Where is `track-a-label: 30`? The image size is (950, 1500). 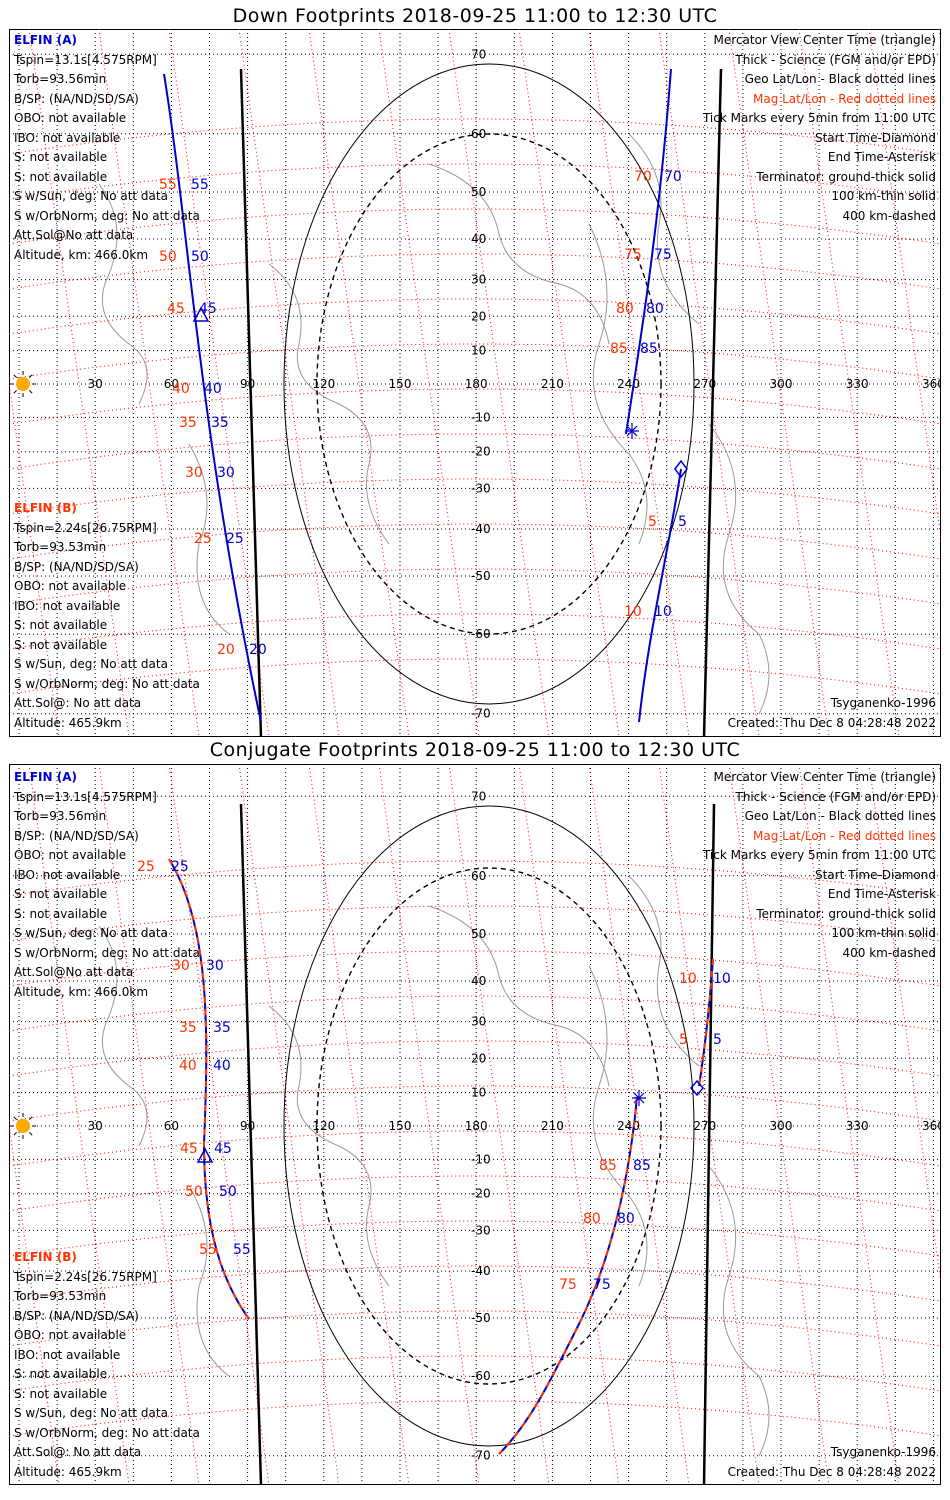 track-a-label: 30 is located at coordinates (226, 473).